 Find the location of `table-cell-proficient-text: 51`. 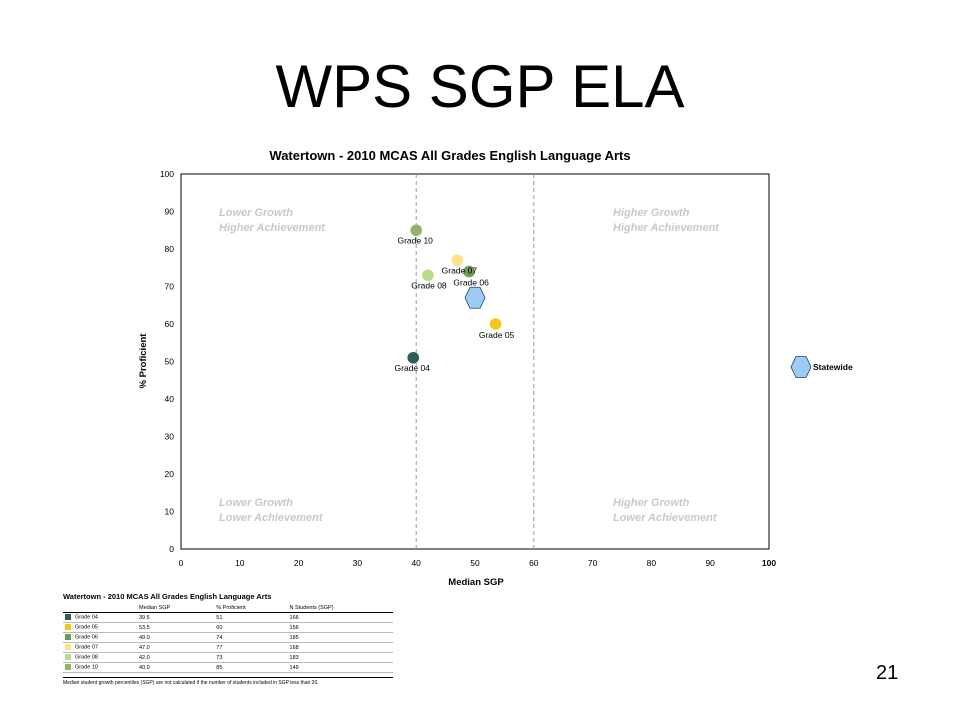

table-cell-proficient-text: 51 is located at coordinates (219, 617).